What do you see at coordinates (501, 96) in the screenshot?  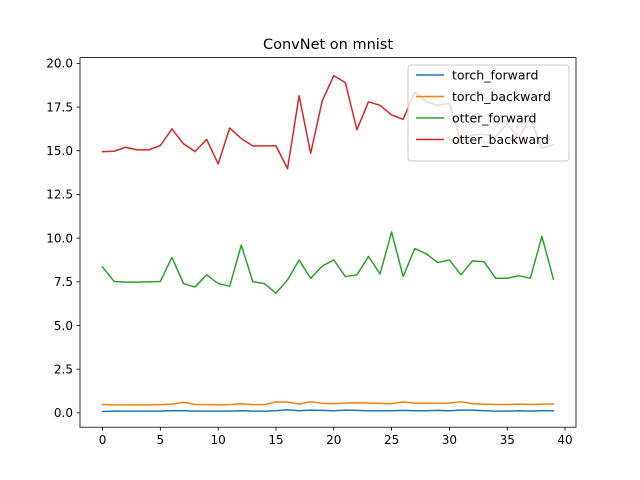 I see `legend-label-torch-backward: torch_backward` at bounding box center [501, 96].